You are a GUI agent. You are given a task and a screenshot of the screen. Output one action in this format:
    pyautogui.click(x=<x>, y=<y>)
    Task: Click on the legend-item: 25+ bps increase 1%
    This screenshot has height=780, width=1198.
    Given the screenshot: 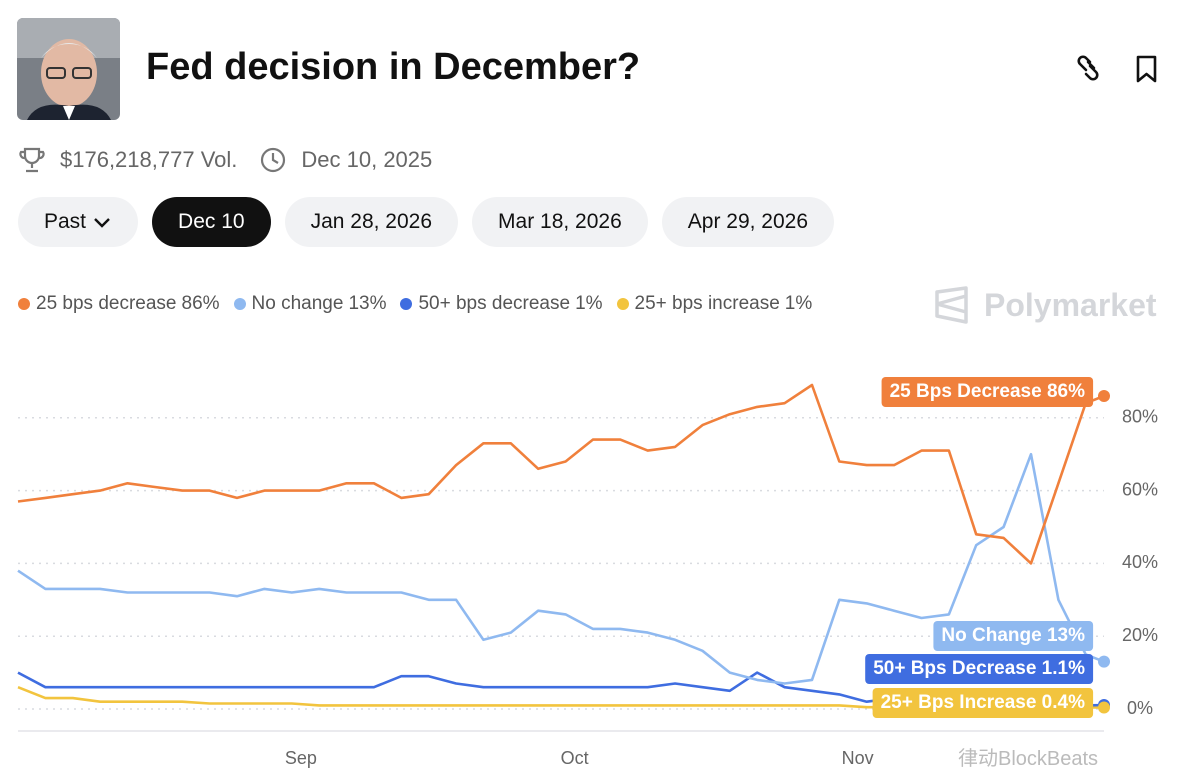 What is the action you would take?
    pyautogui.click(x=714, y=304)
    